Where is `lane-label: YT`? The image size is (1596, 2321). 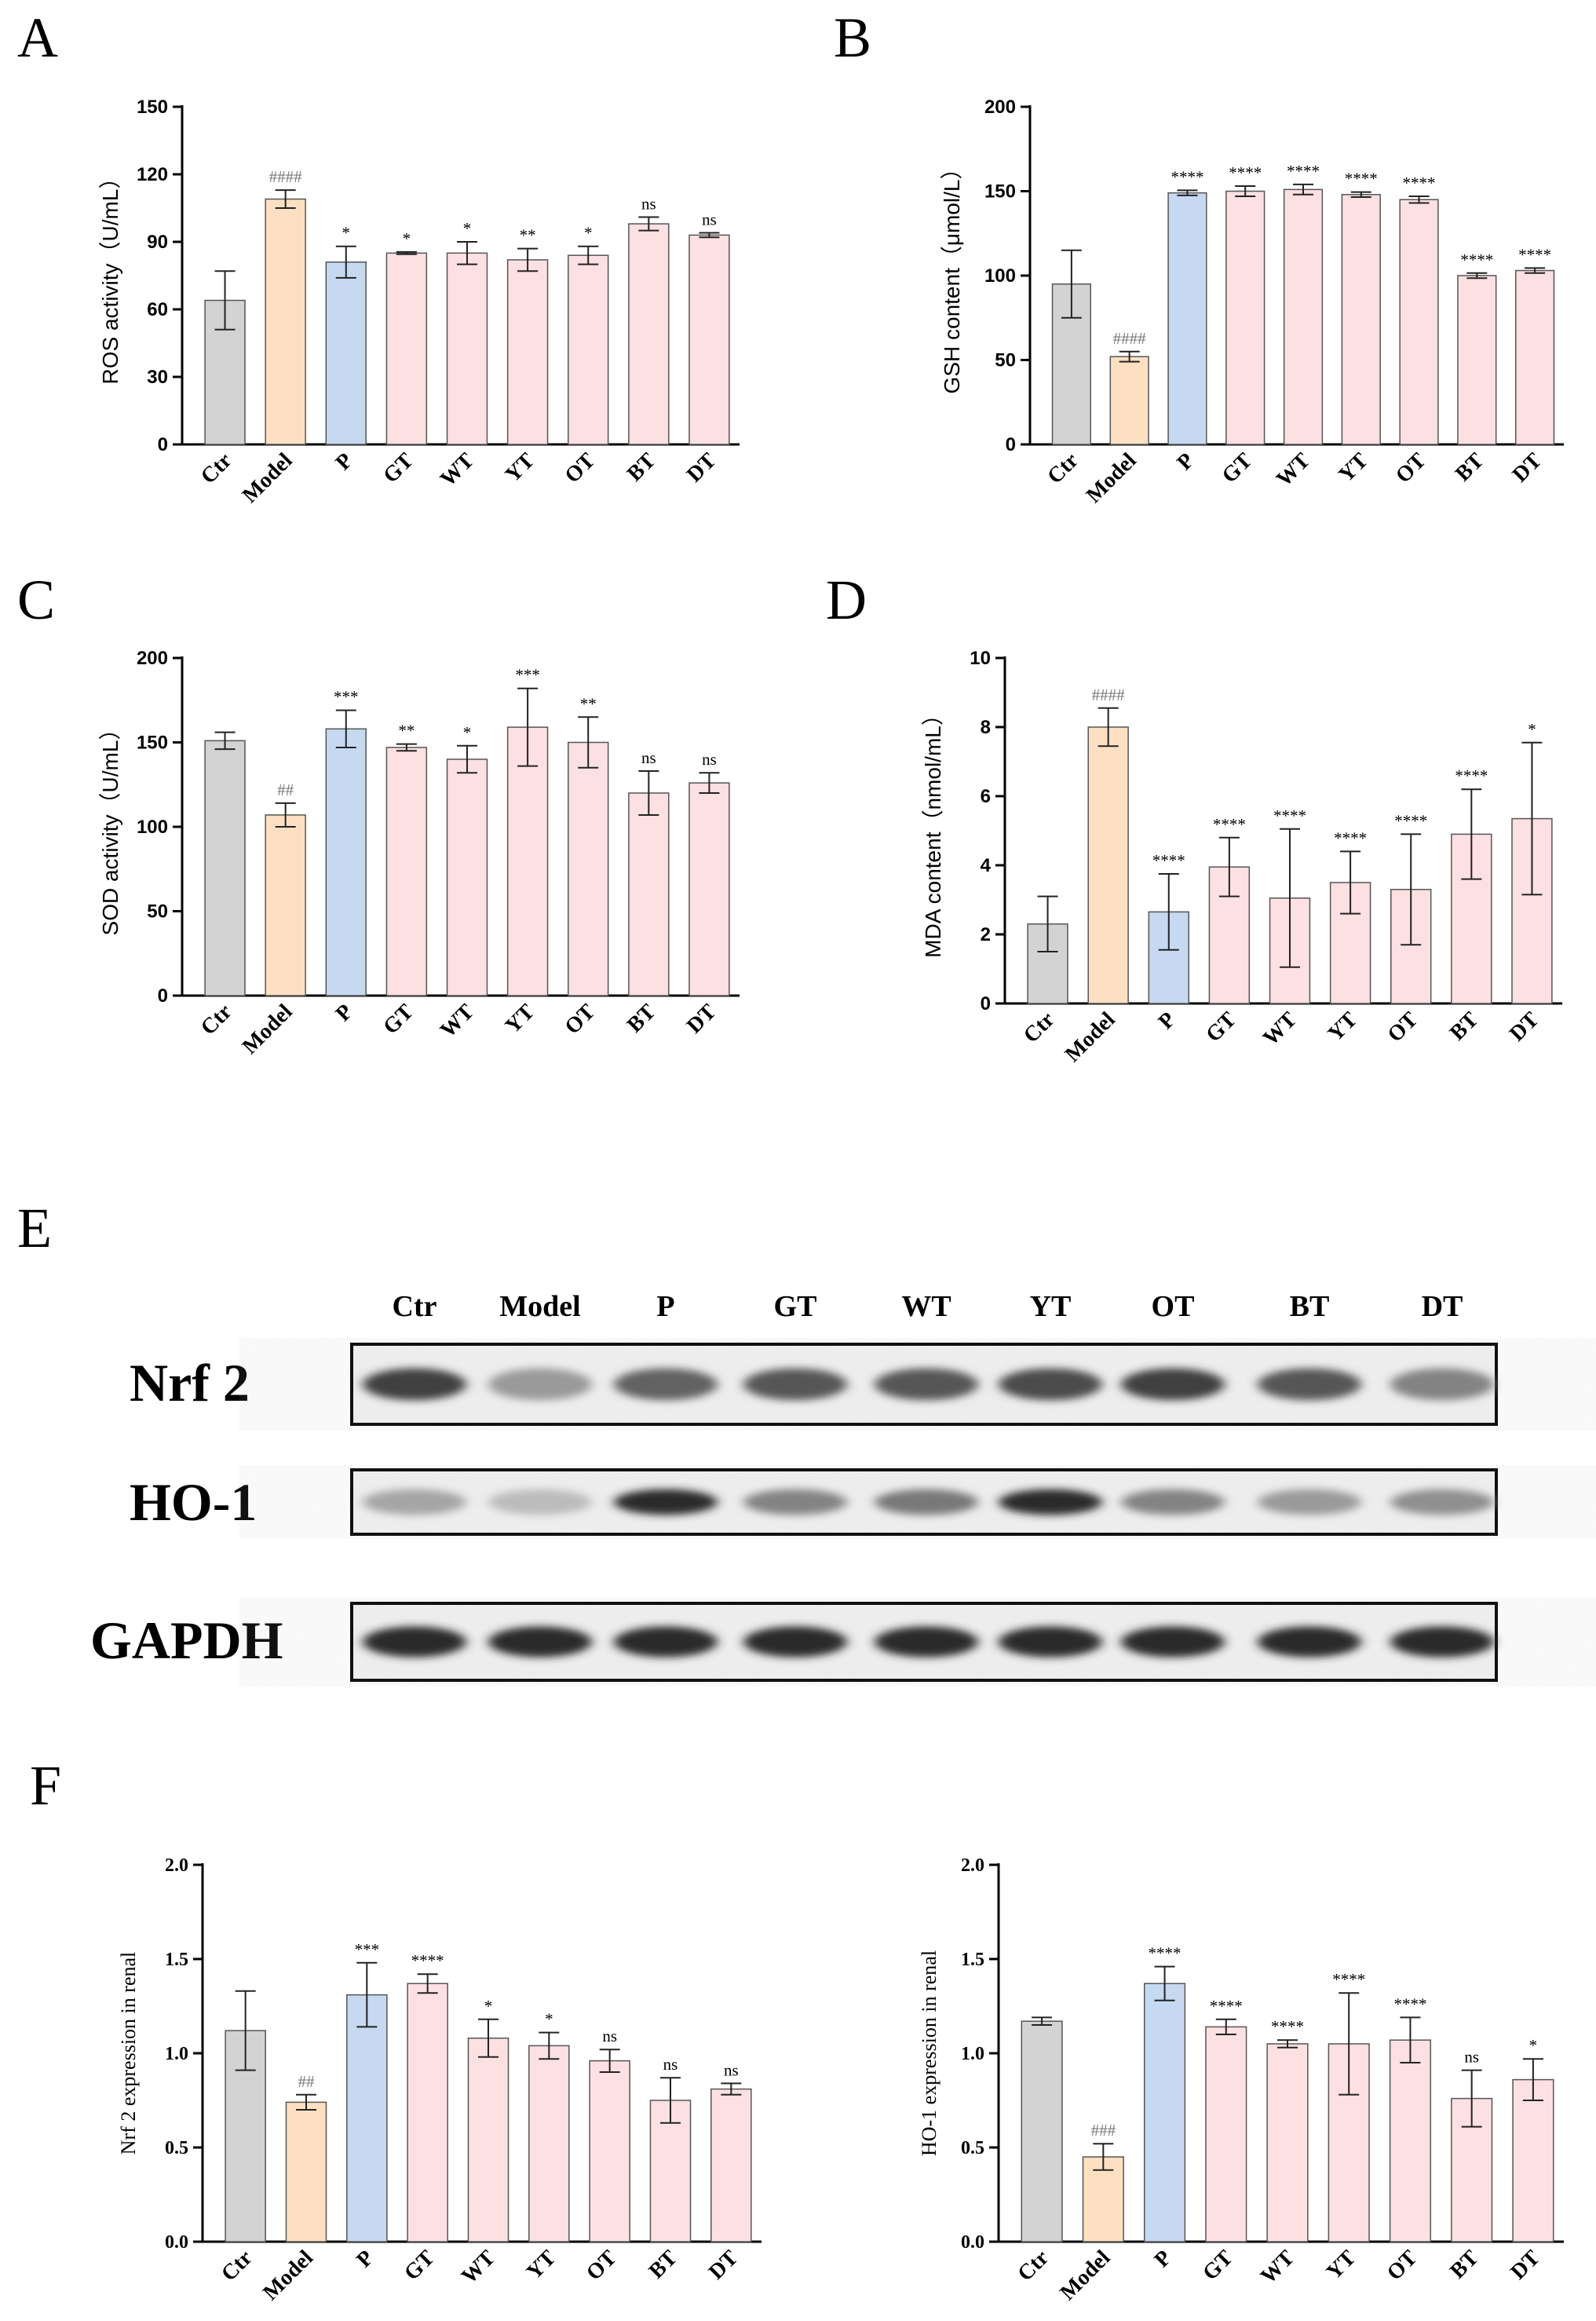 lane-label: YT is located at coordinates (1051, 1306).